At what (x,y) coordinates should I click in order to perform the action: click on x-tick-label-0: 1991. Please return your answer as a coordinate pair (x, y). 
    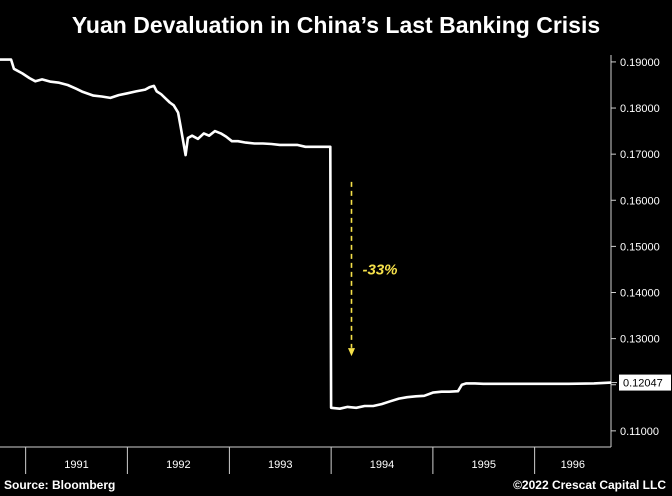
    Looking at the image, I should click on (76, 465).